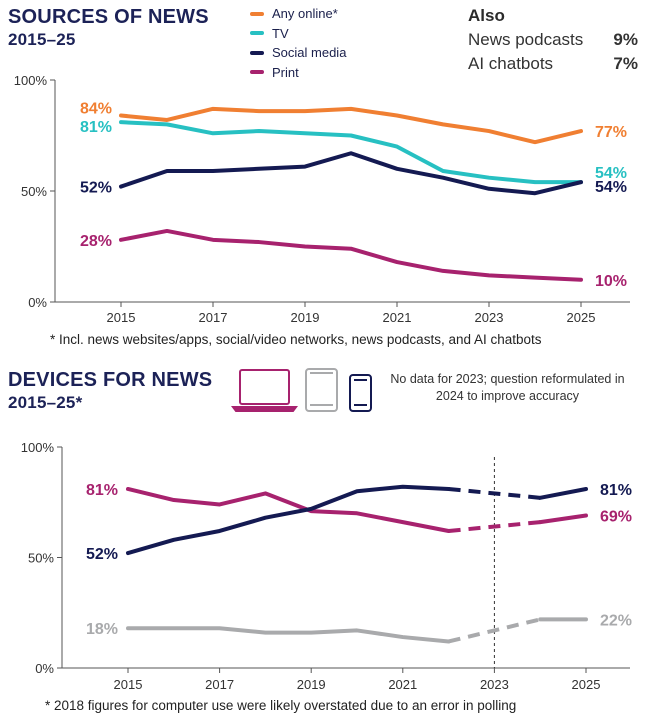 This screenshot has height=718, width=651. Describe the element at coordinates (288, 635) in the screenshot. I see `series-line-tablet` at that location.